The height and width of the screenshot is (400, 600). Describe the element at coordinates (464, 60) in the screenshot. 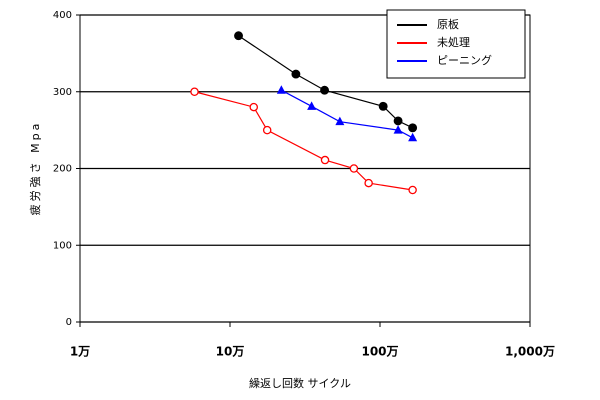

I see `legend-label: ピーニング` at that location.